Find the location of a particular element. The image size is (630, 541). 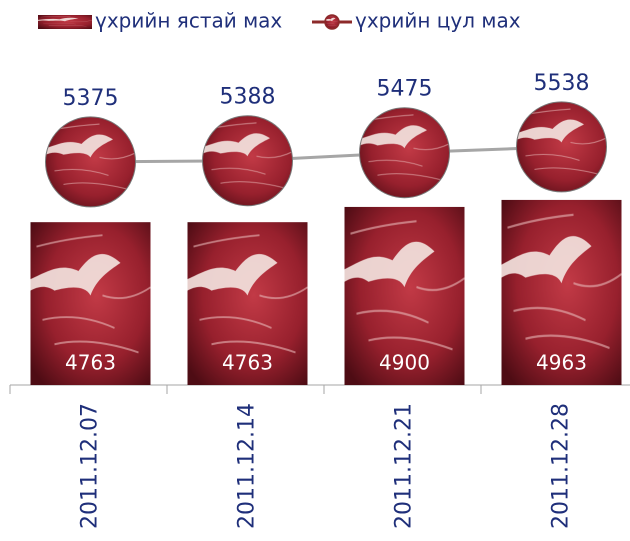

legend-swatch is located at coordinates (65, 22).